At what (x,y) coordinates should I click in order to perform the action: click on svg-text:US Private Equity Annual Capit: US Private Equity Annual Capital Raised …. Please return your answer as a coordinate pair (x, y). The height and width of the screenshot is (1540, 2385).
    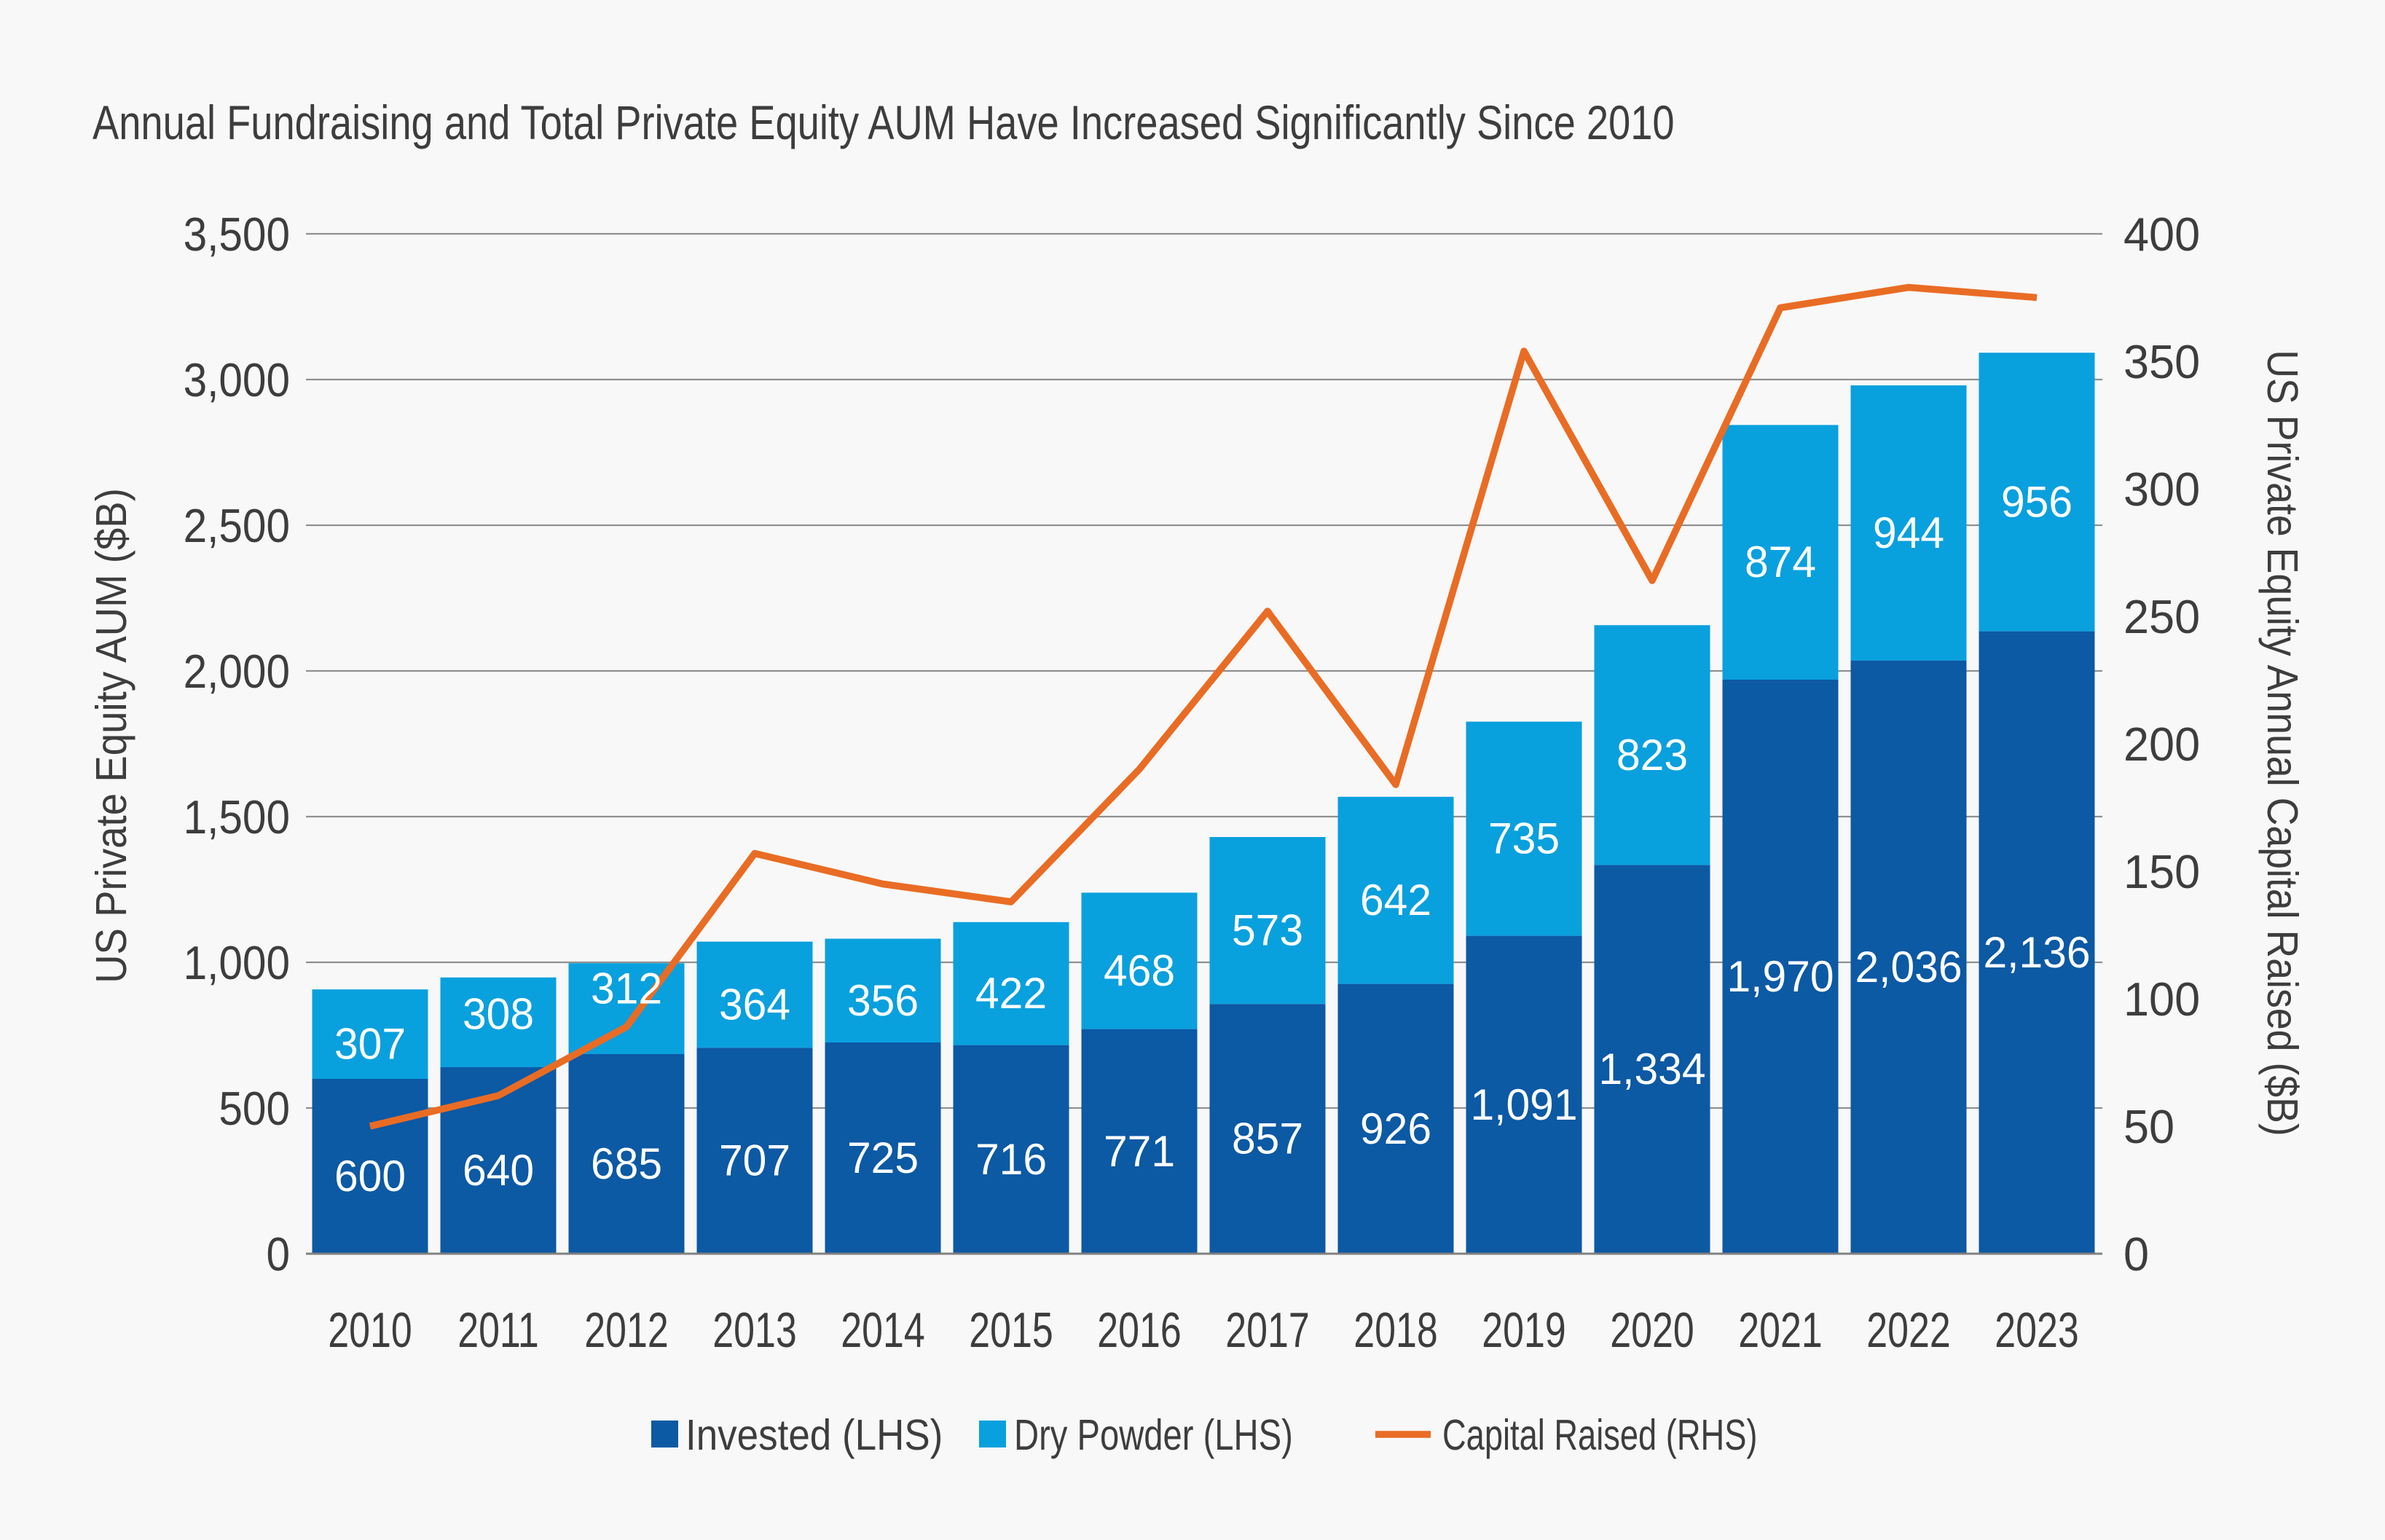
    Looking at the image, I should click on (2282, 743).